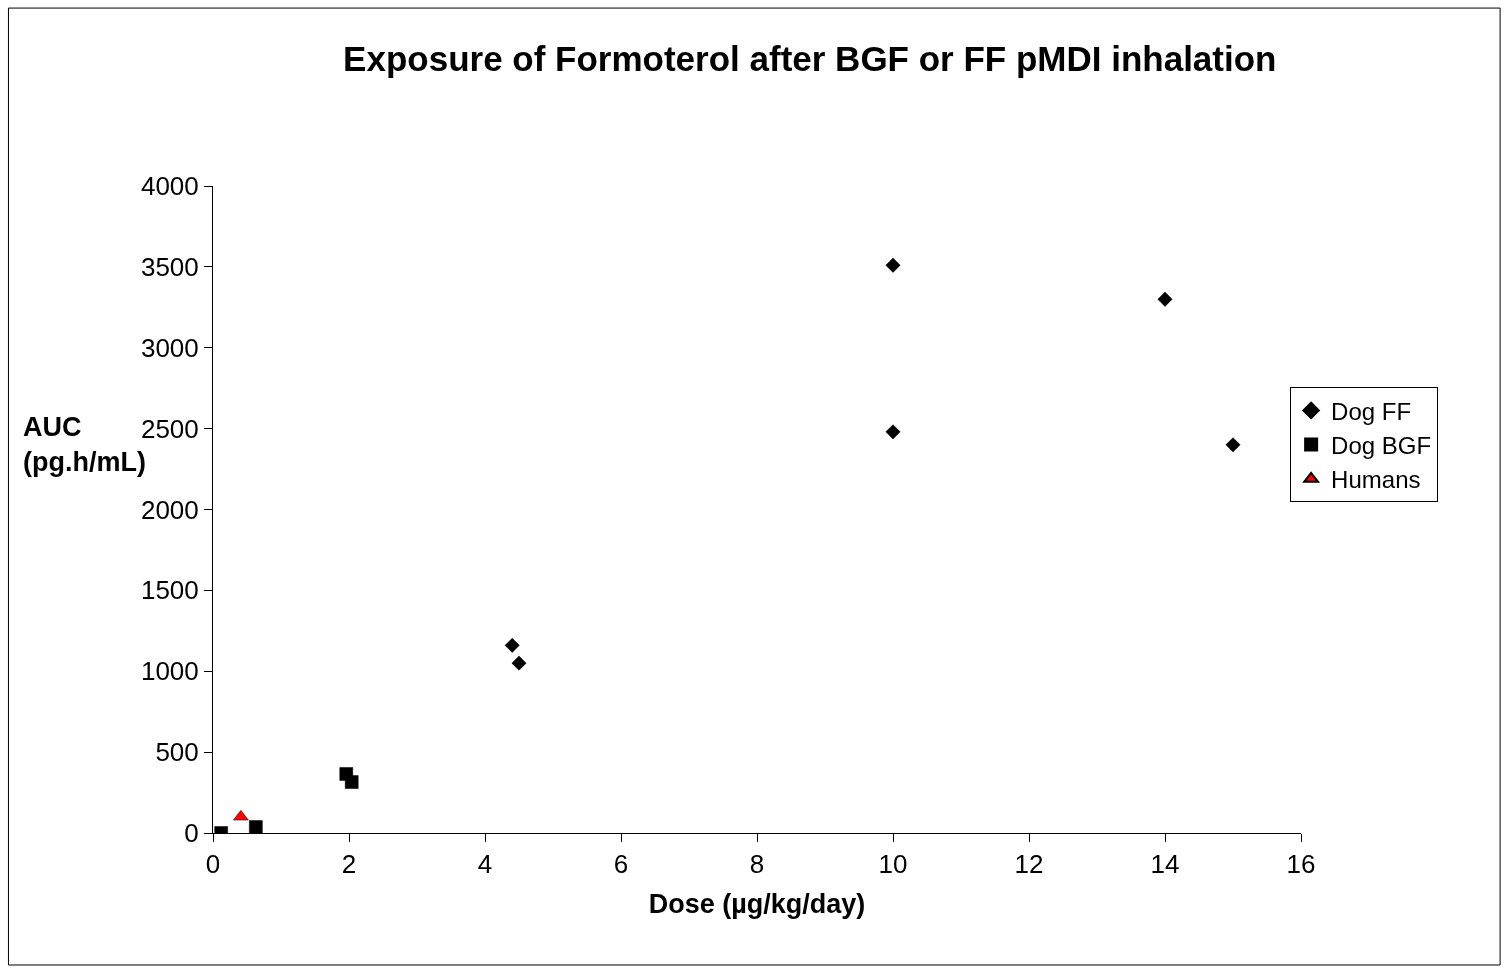 The image size is (1508, 973). Describe the element at coordinates (1381, 445) in the screenshot. I see `legend-label: Dog BGF` at that location.